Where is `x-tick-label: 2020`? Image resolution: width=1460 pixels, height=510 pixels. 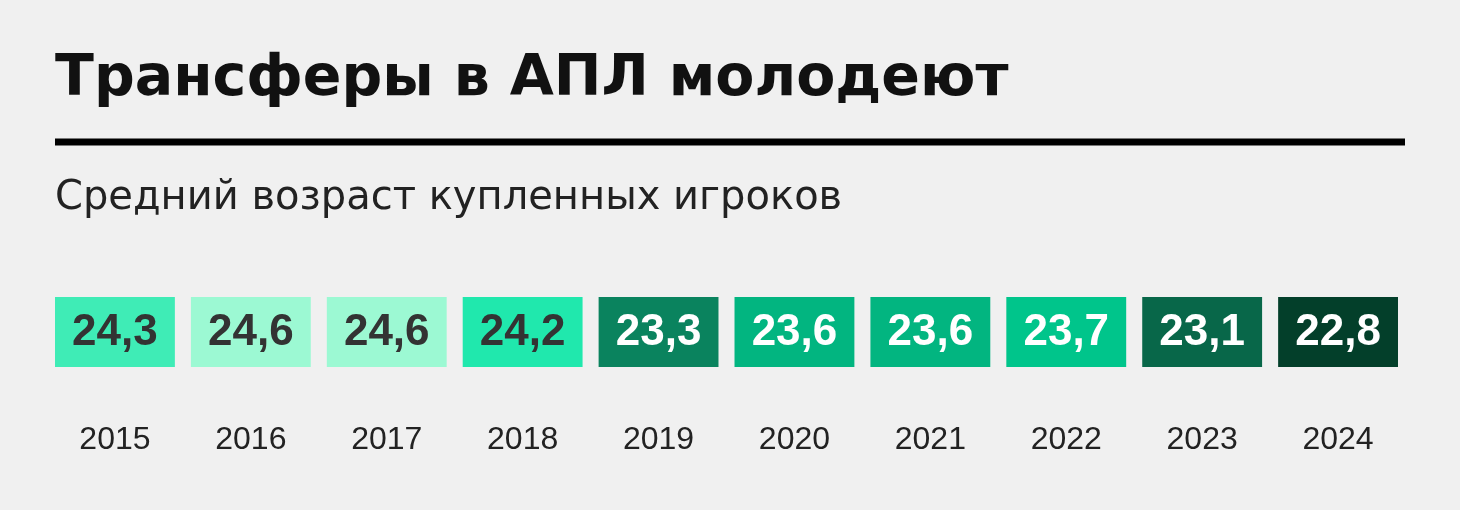 x-tick-label: 2020 is located at coordinates (794, 437).